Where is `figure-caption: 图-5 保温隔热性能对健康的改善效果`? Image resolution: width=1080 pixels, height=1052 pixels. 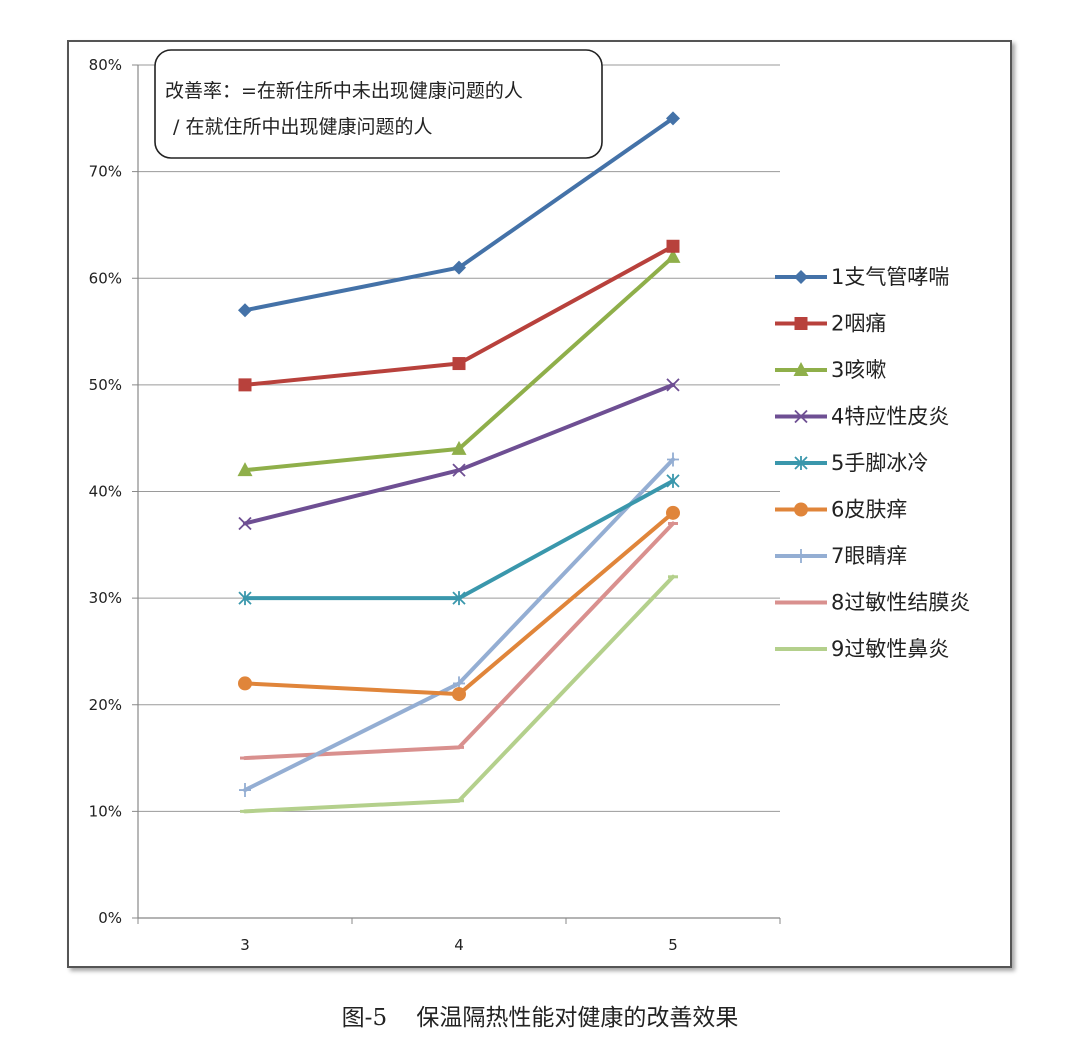
figure-caption: 图-5 保温隔热性能对健康的改善效果 is located at coordinates (540, 1018).